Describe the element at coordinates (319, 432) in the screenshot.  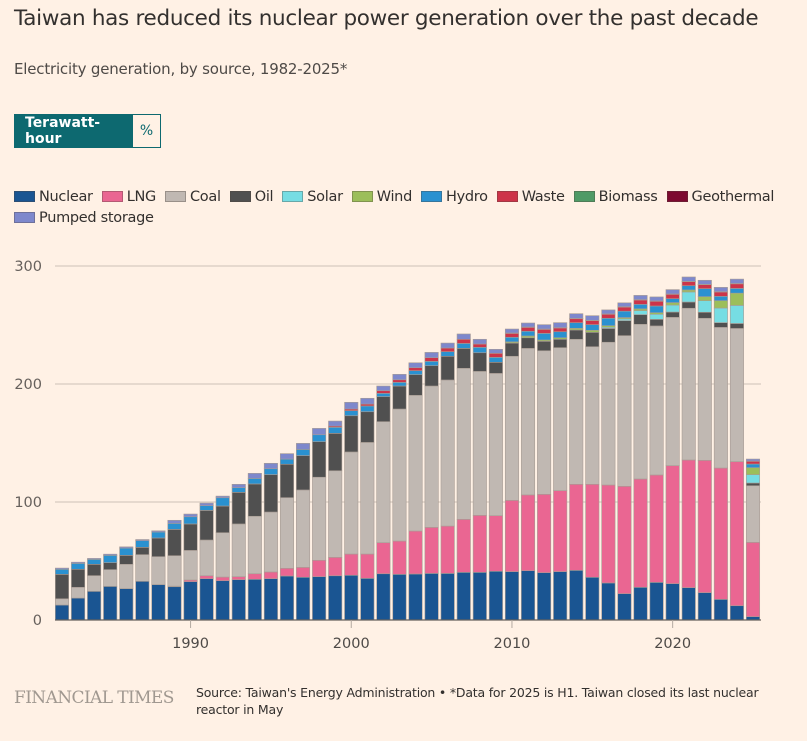
I see `bar-segment-pumped-storage-1998` at that location.